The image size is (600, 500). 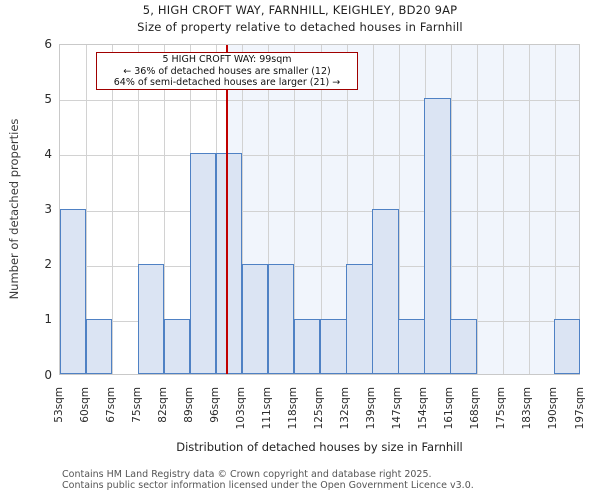 What do you see at coordinates (14, 209) in the screenshot?
I see `y-axis-label: Number of detached properties` at bounding box center [14, 209].